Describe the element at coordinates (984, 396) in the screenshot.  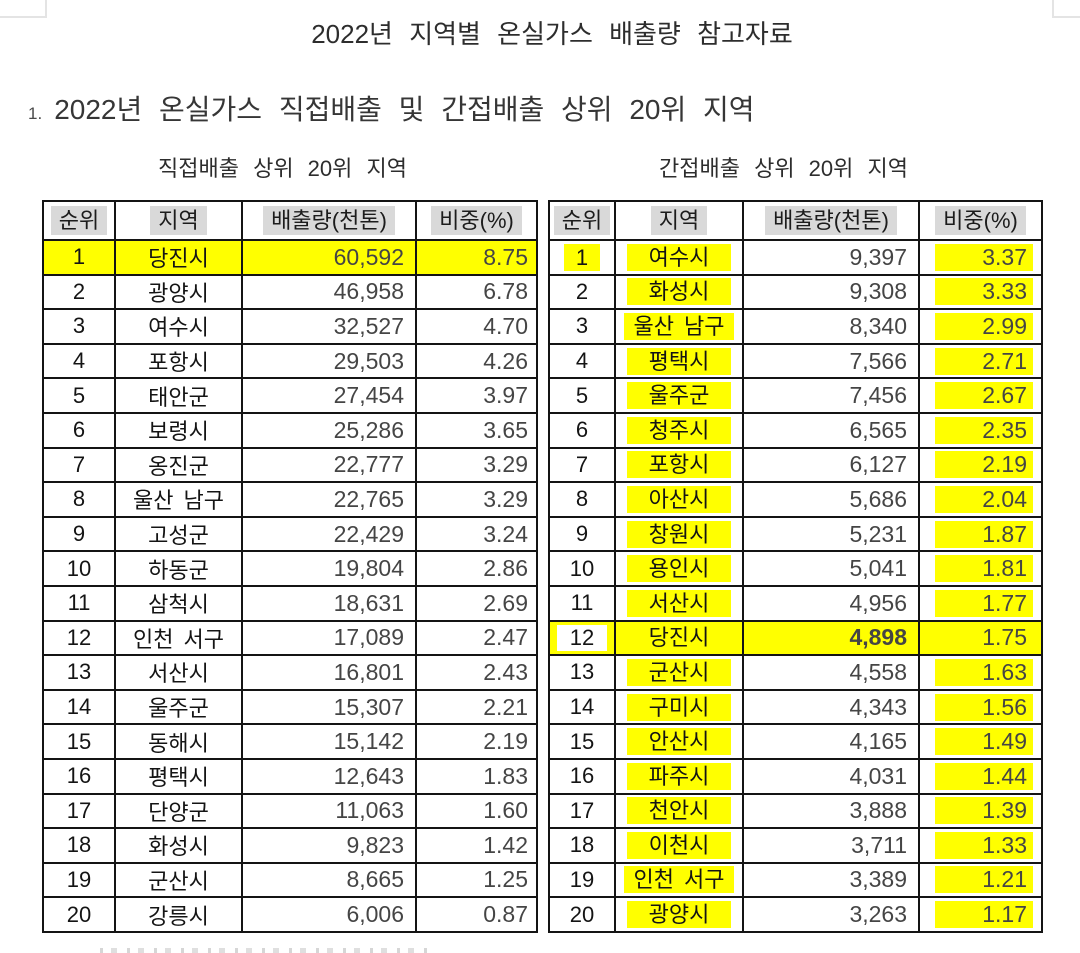
I see `share-highlight: 2.67` at that location.